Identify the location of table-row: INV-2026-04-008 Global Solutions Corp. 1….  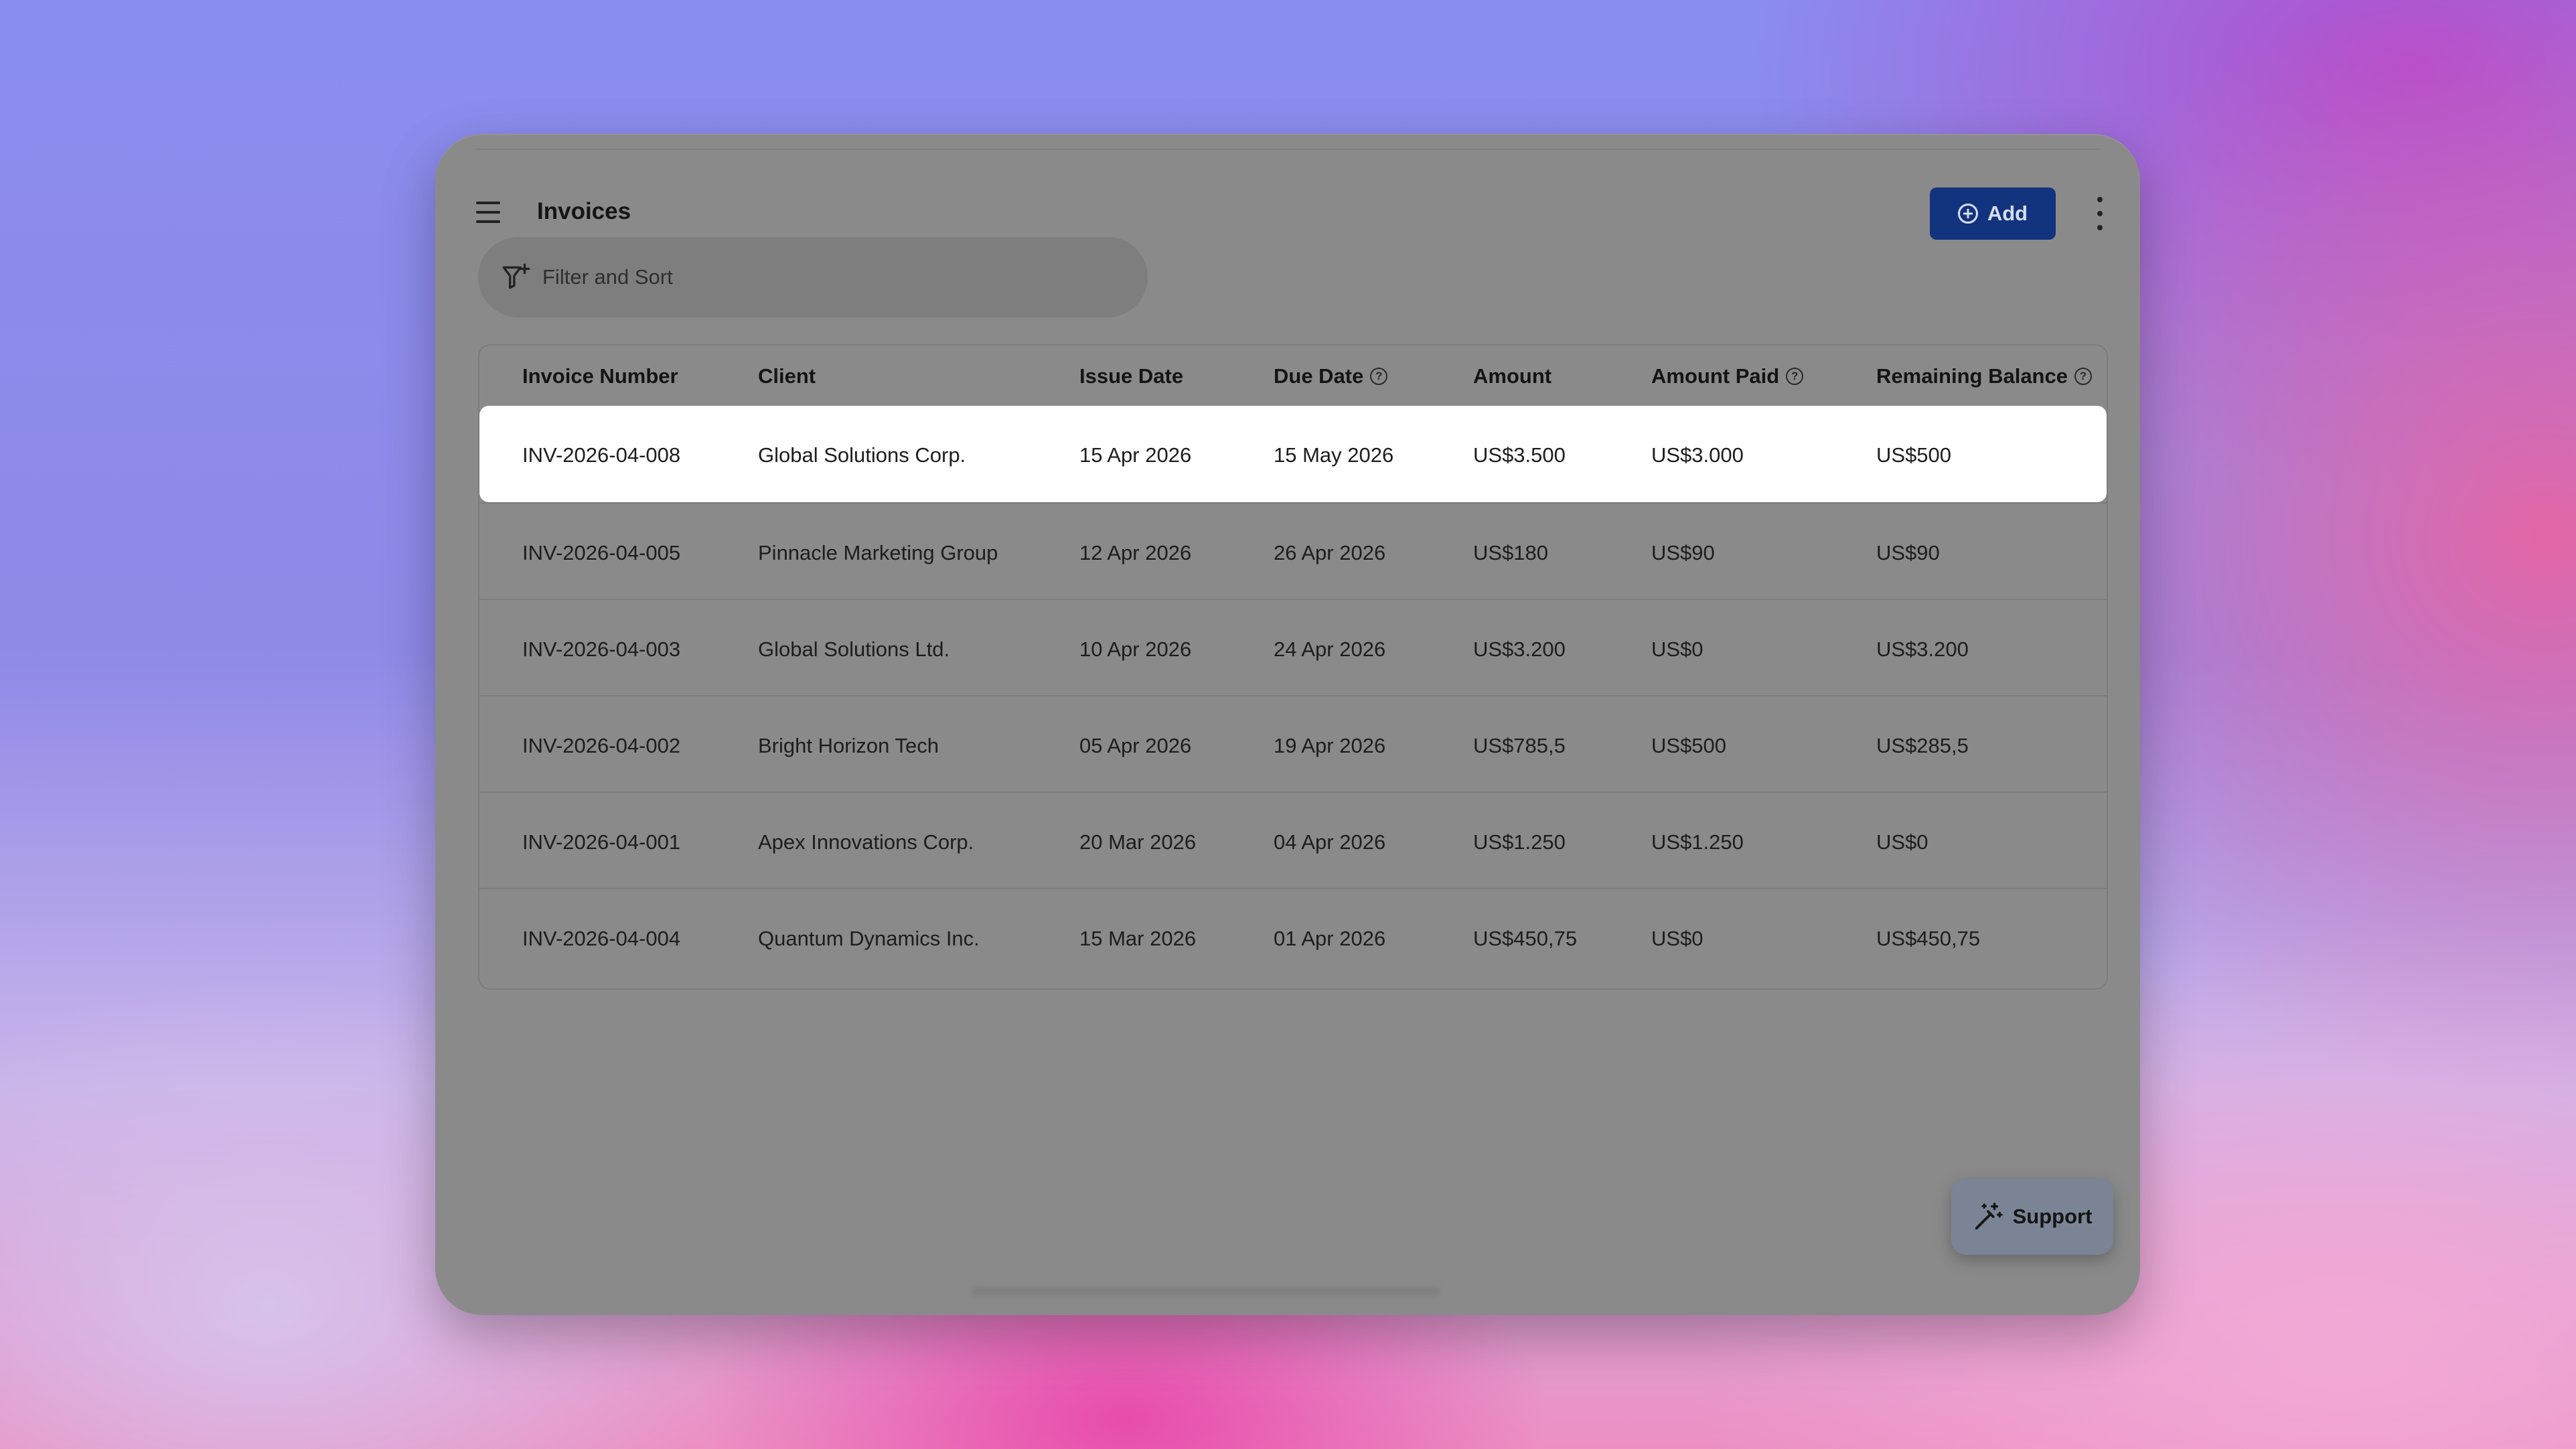
(1293, 454).